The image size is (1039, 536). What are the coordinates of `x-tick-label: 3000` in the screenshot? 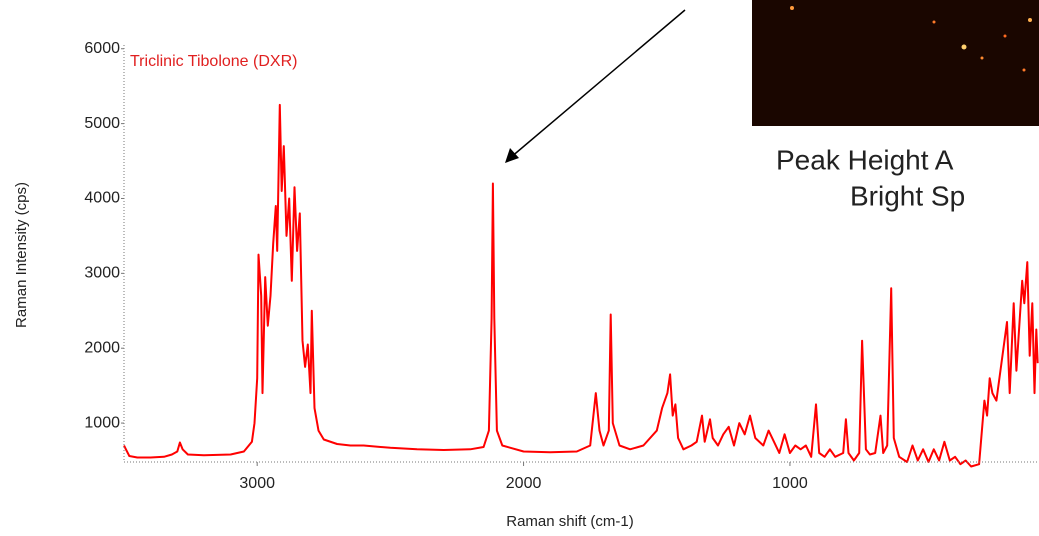 It's located at (257, 483).